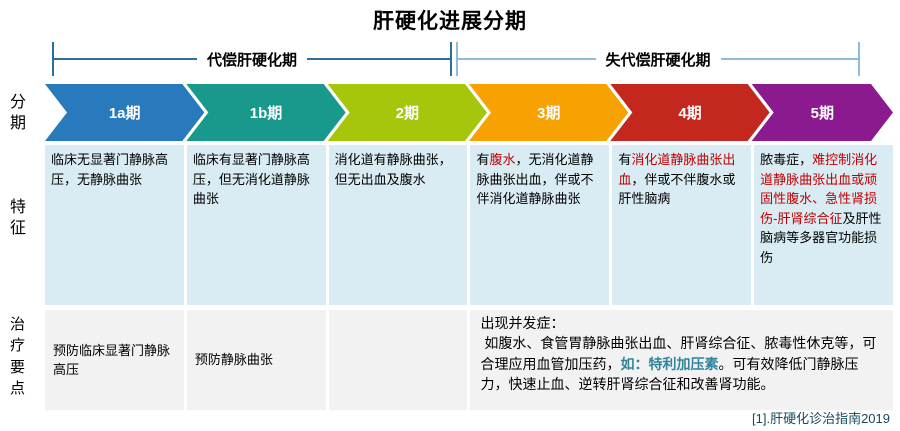 The height and width of the screenshot is (431, 900). I want to click on bracket-label-decompensated: 失代偿肝硬化期, so click(658, 60).